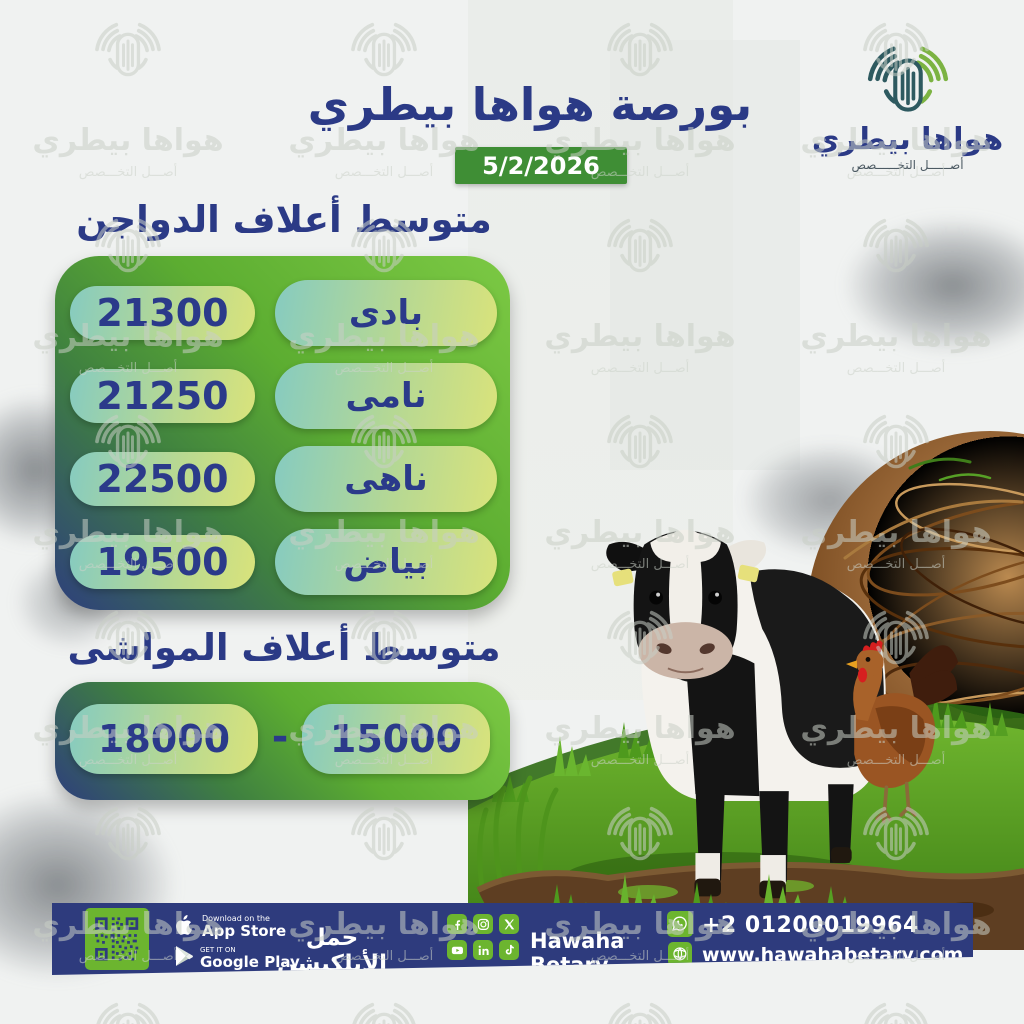 The image size is (1024, 1024). Describe the element at coordinates (907, 165) in the screenshot. I see `brand-logo-tagline: أصــــــل التخــــــصص` at that location.